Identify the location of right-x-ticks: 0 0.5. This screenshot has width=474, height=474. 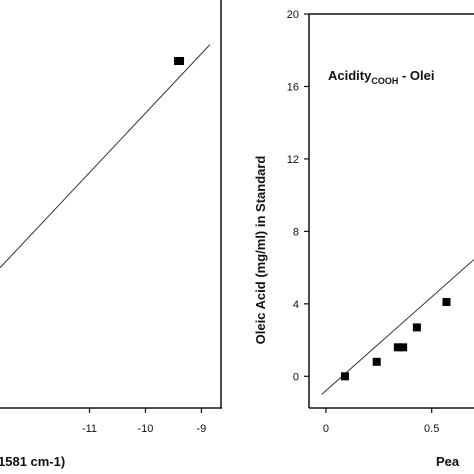
(381, 421).